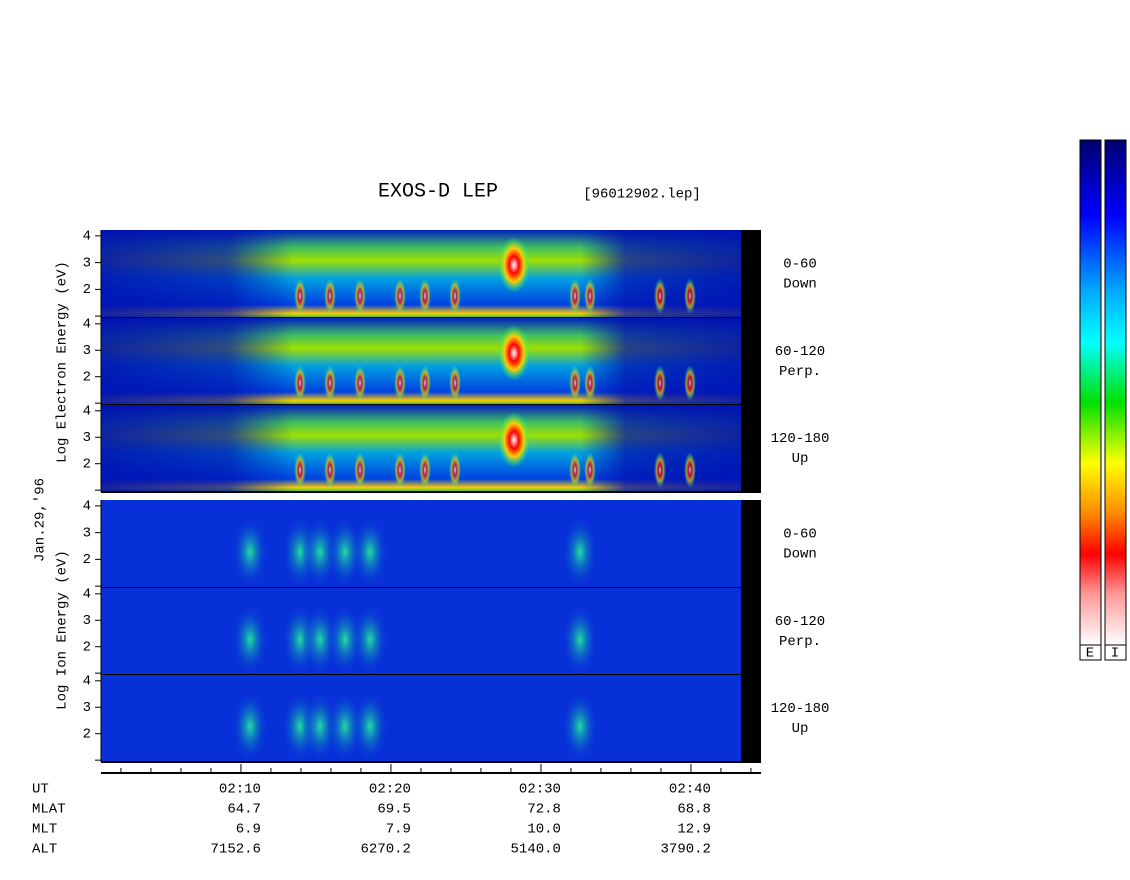  I want to click on ephemeris-value: 6270.2, so click(386, 850).